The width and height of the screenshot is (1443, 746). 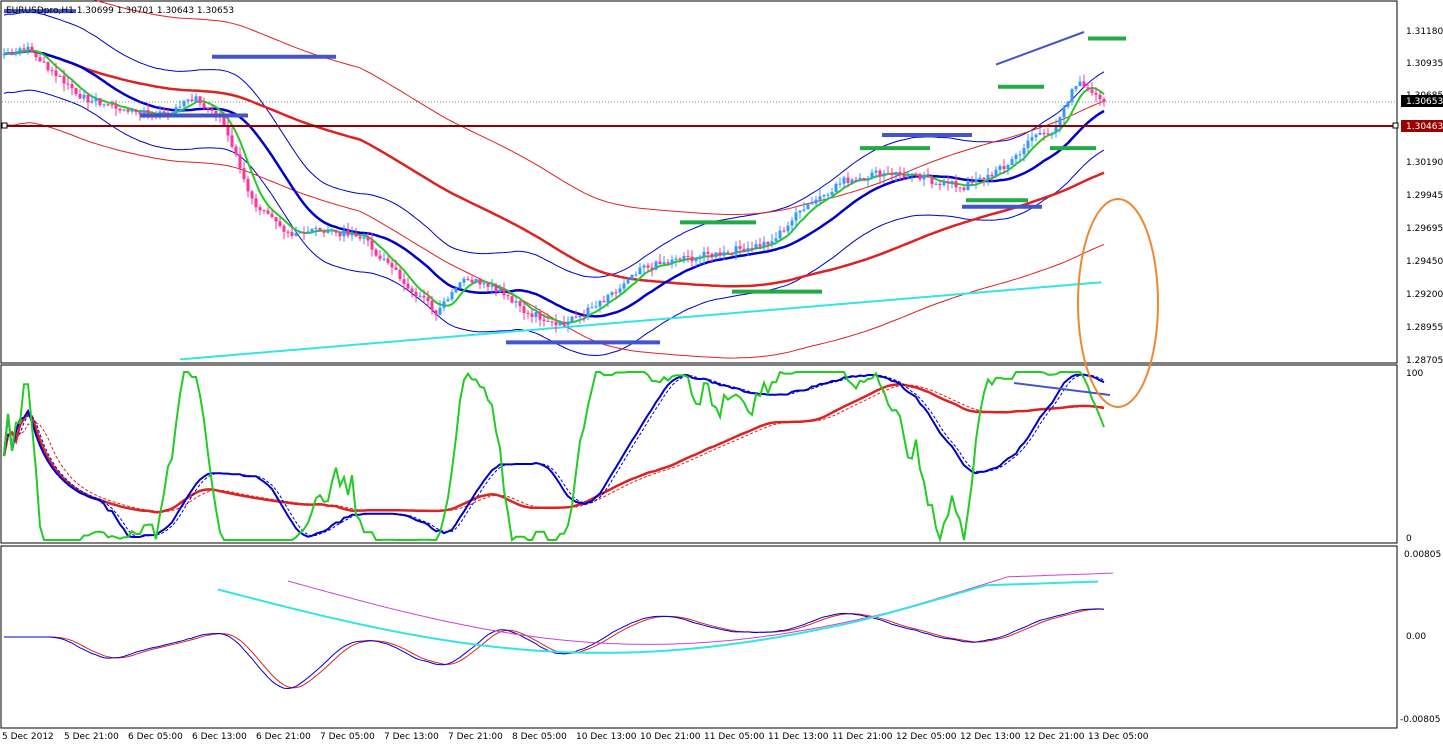 What do you see at coordinates (1040, 48) in the screenshot?
I see `trendline` at bounding box center [1040, 48].